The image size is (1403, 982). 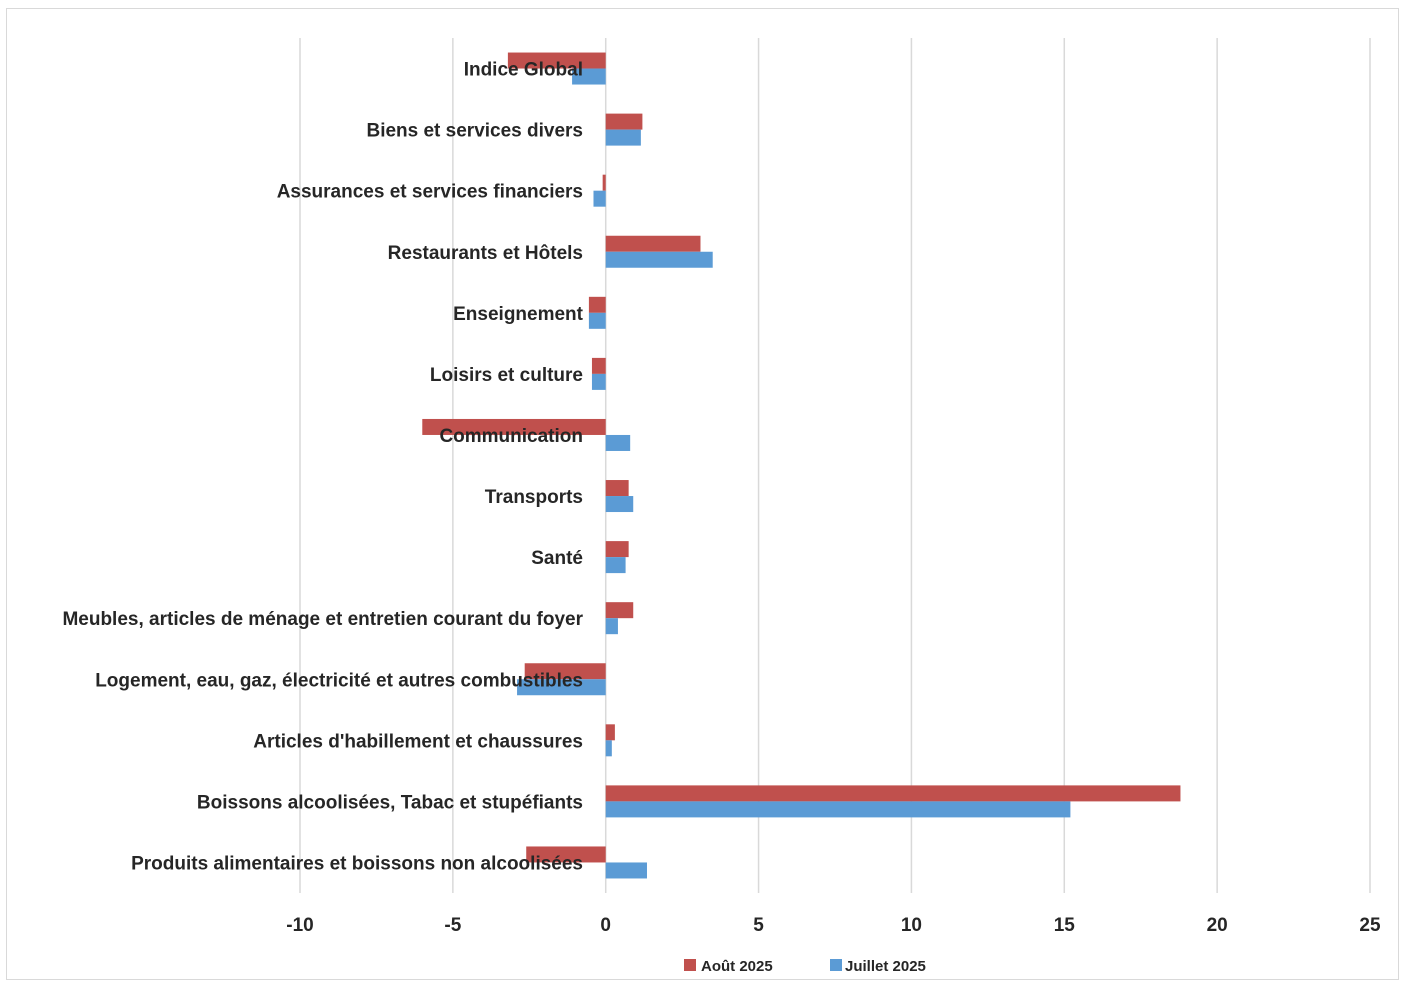 What do you see at coordinates (511, 436) in the screenshot?
I see `category-label: Communication` at bounding box center [511, 436].